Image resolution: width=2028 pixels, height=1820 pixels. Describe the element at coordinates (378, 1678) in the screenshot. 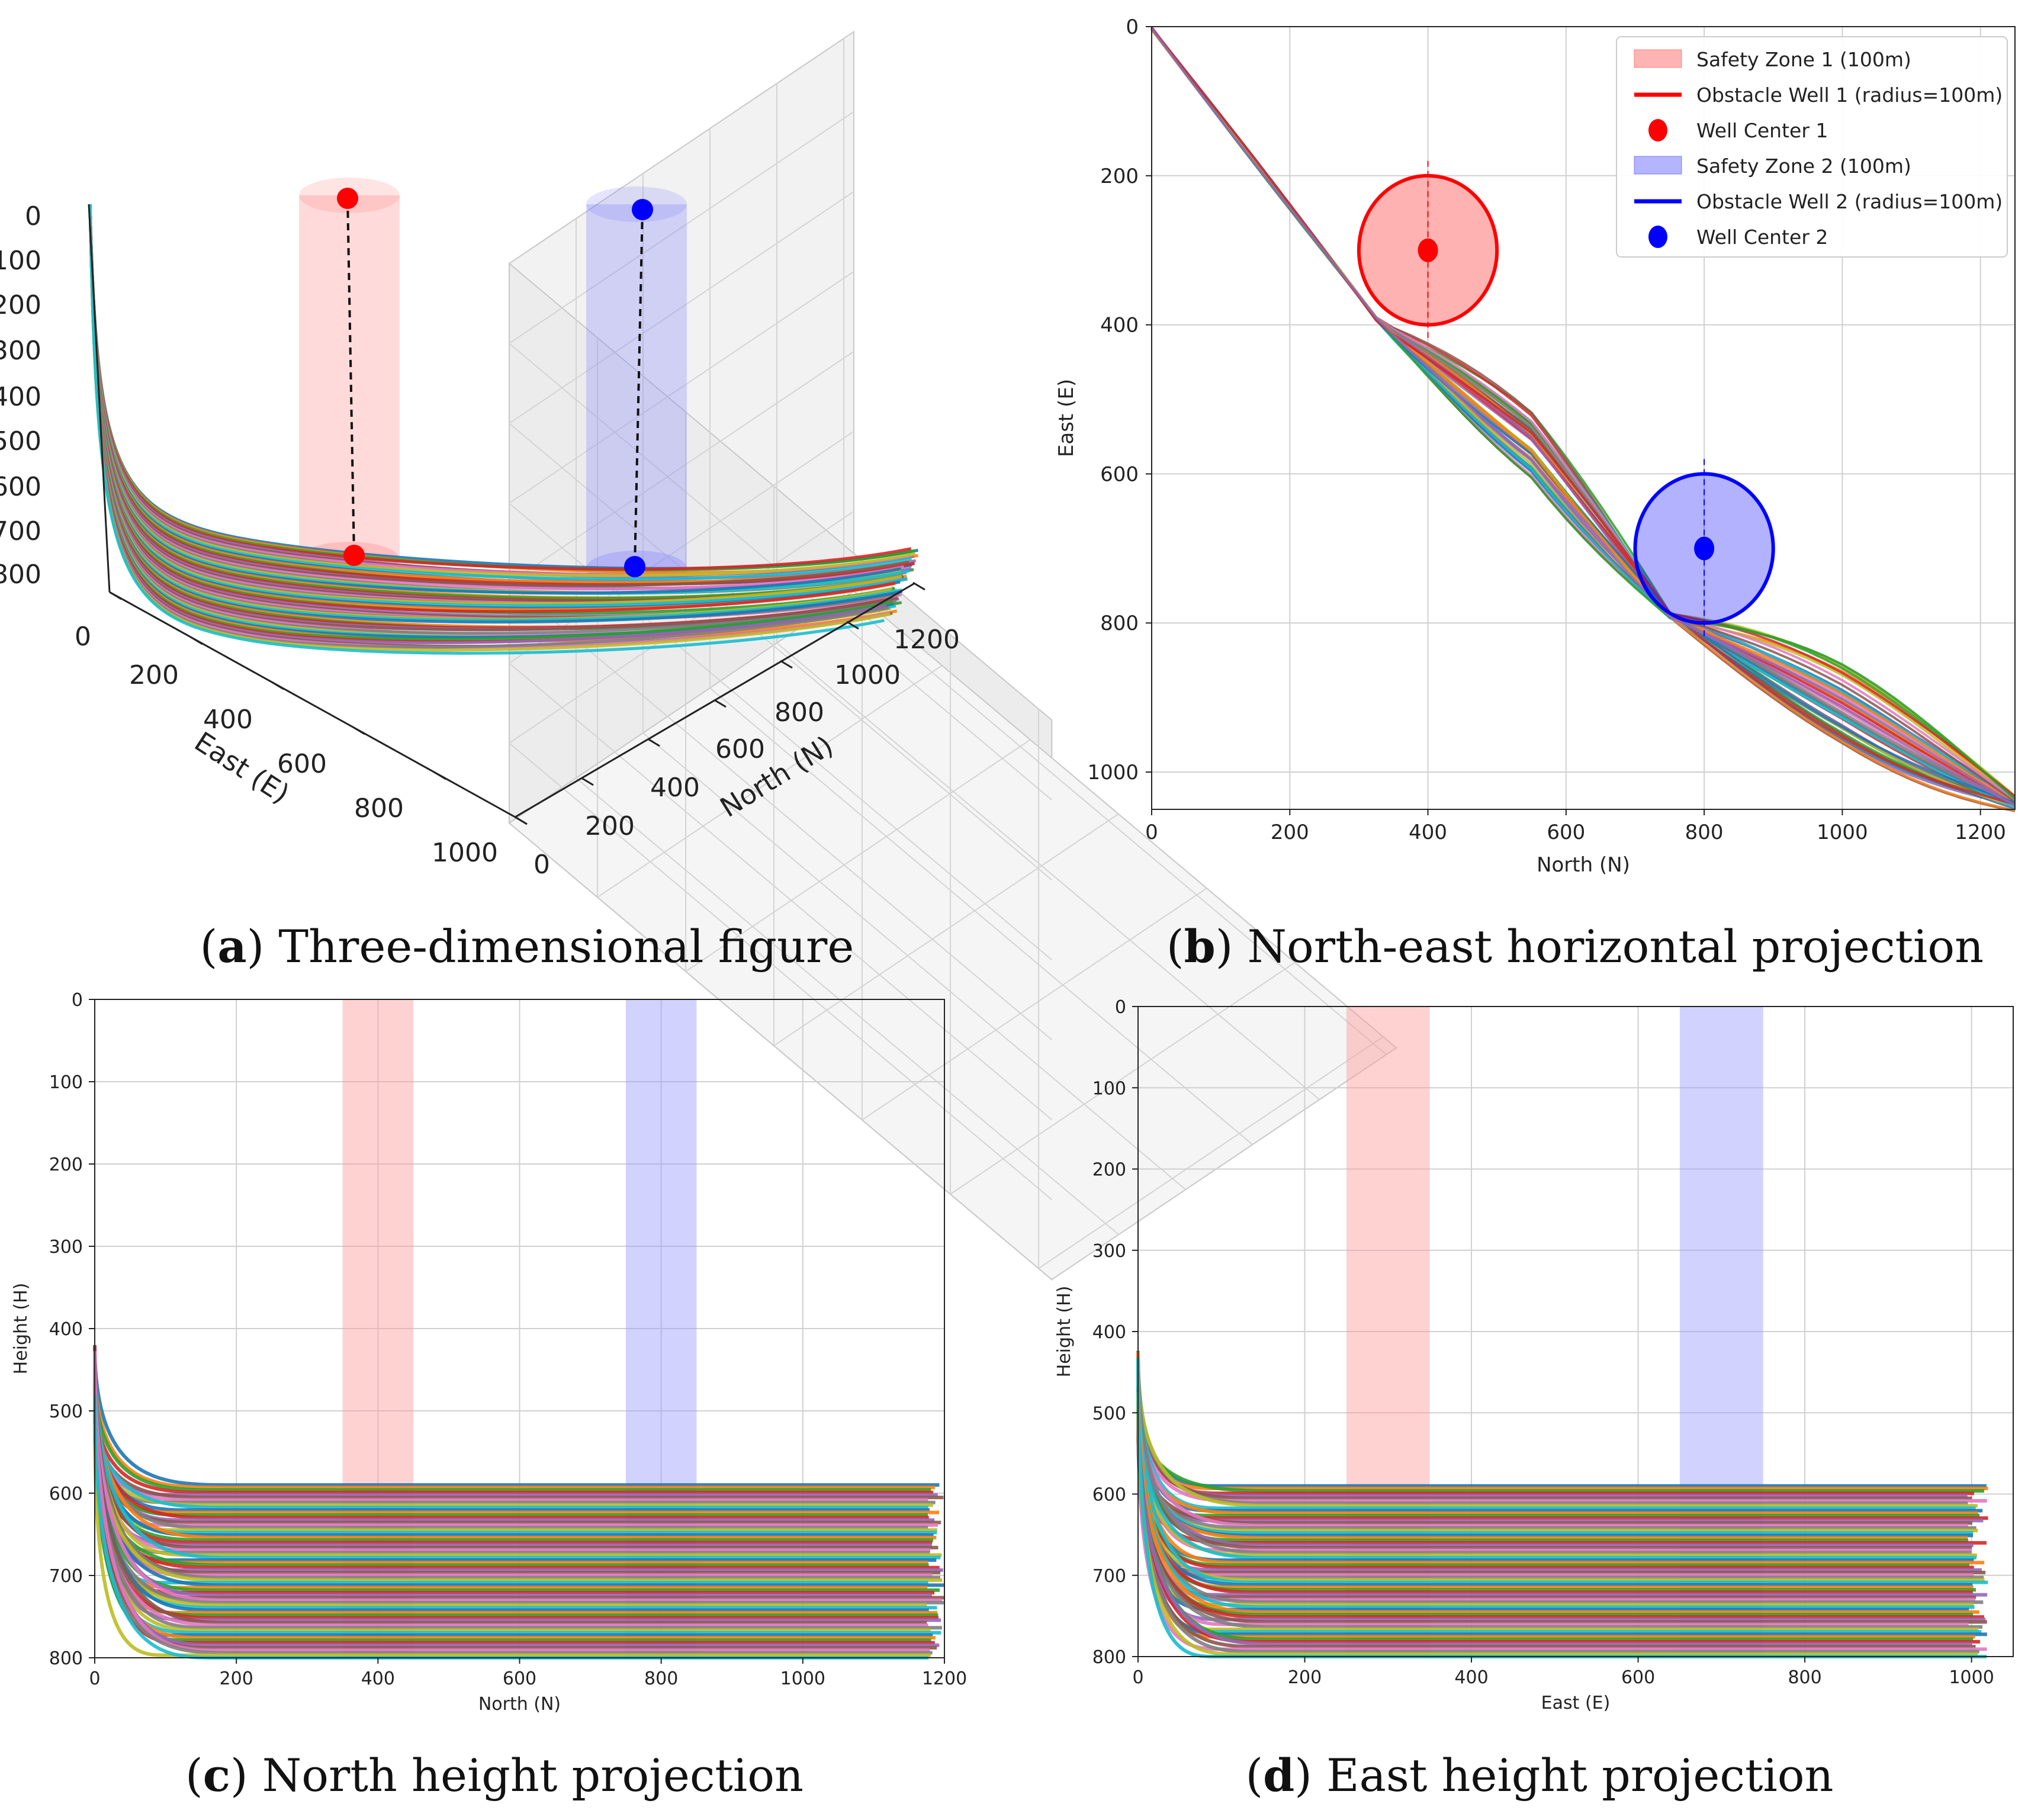

I see `x-tick-label-2: 400` at that location.